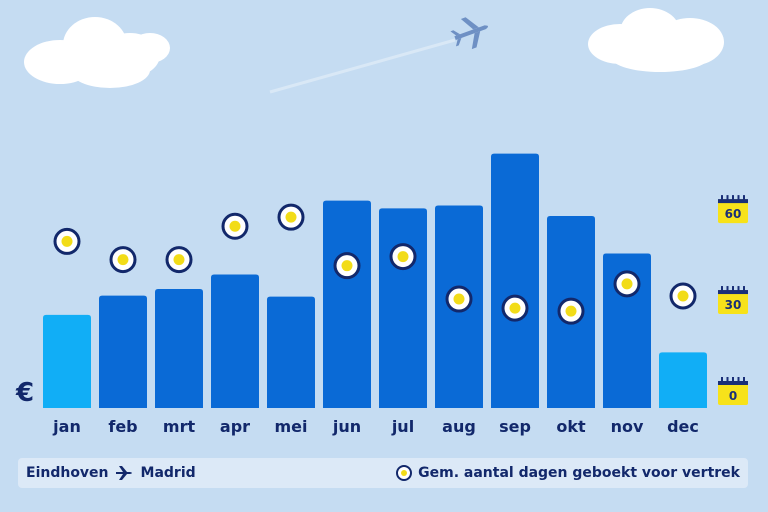  I want to click on legend-marker-icon, so click(404, 473).